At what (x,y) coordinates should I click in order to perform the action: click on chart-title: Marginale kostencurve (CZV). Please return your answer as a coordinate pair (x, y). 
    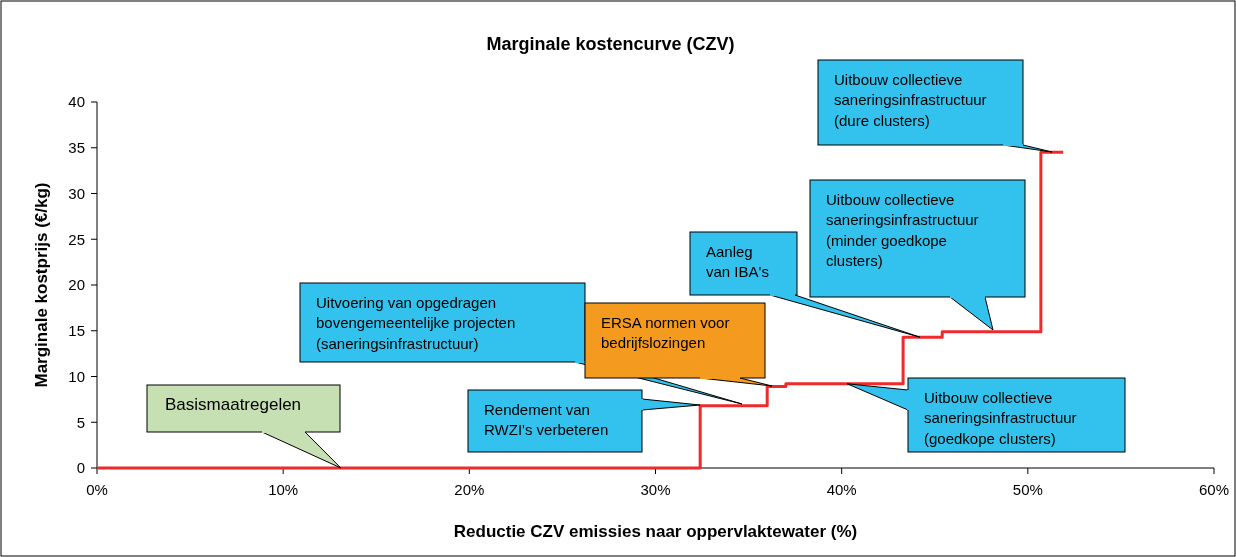
    Looking at the image, I should click on (610, 44).